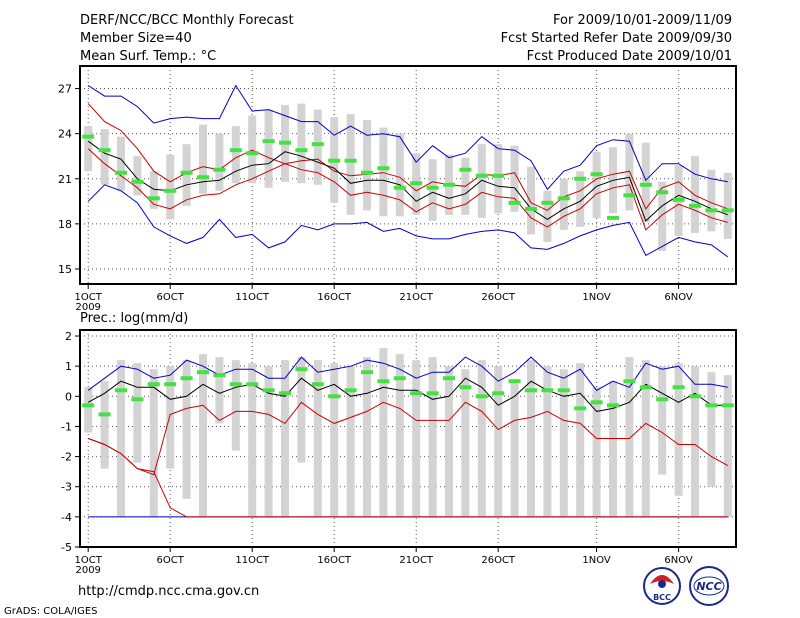 Image resolution: width=800 pixels, height=618 pixels. Describe the element at coordinates (616, 38) in the screenshot. I see `refer-date-label: Fcst Started Refer Date 2009/09/30` at that location.